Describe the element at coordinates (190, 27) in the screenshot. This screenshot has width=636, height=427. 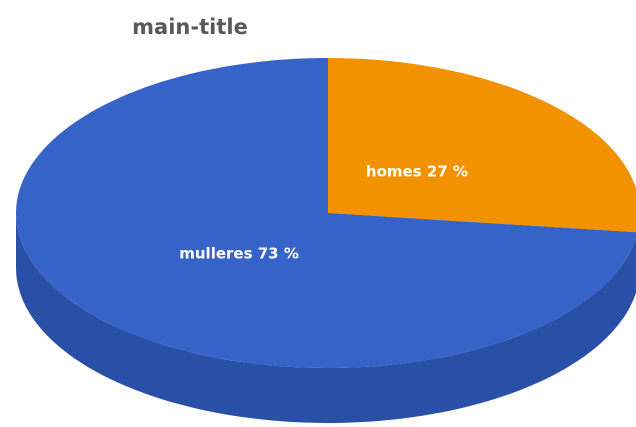
I see `chart-title: main-title` at that location.